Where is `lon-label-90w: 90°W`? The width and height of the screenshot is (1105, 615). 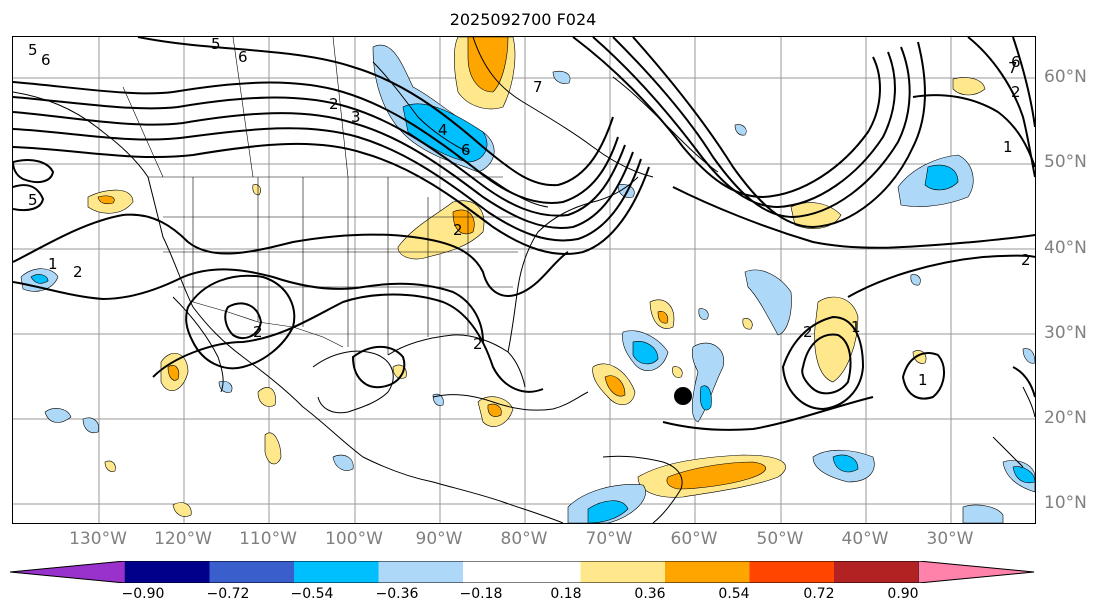
lon-label-90w: 90°W is located at coordinates (439, 539).